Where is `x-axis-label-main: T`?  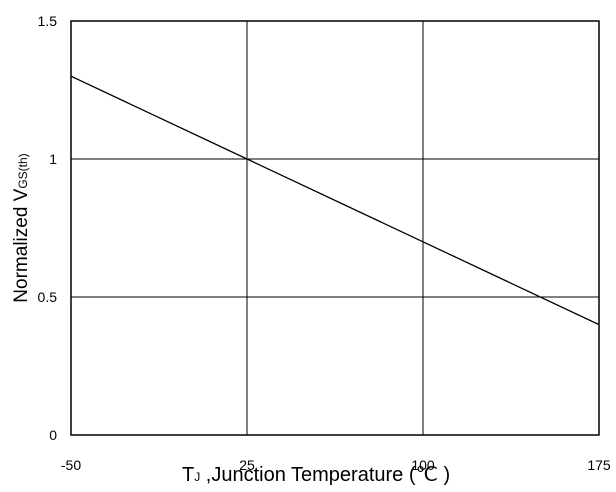
x-axis-label-main: T is located at coordinates (188, 475).